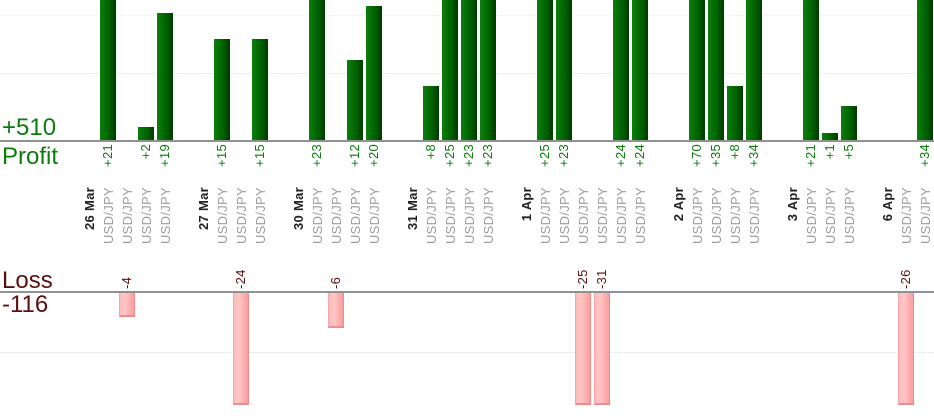 The height and width of the screenshot is (420, 934). Describe the element at coordinates (89, 208) in the screenshot. I see `date-label: 26 Mar` at that location.